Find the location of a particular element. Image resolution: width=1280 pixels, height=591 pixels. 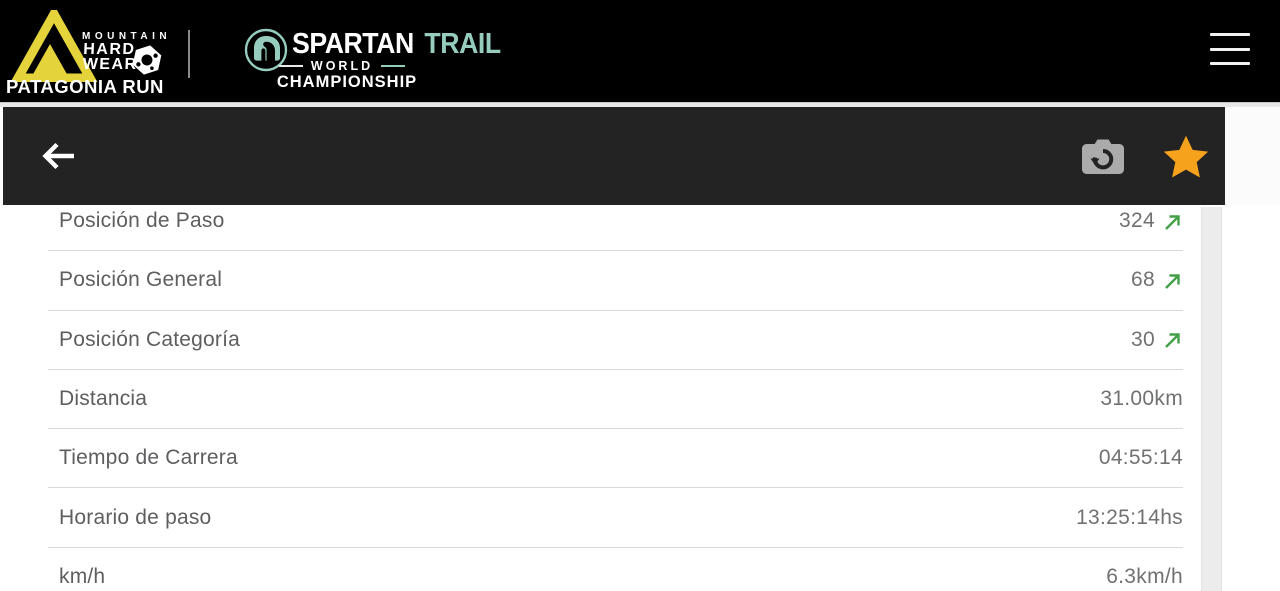

spartan-wordmark: SPARTAN TRAIL is located at coordinates (396, 44).